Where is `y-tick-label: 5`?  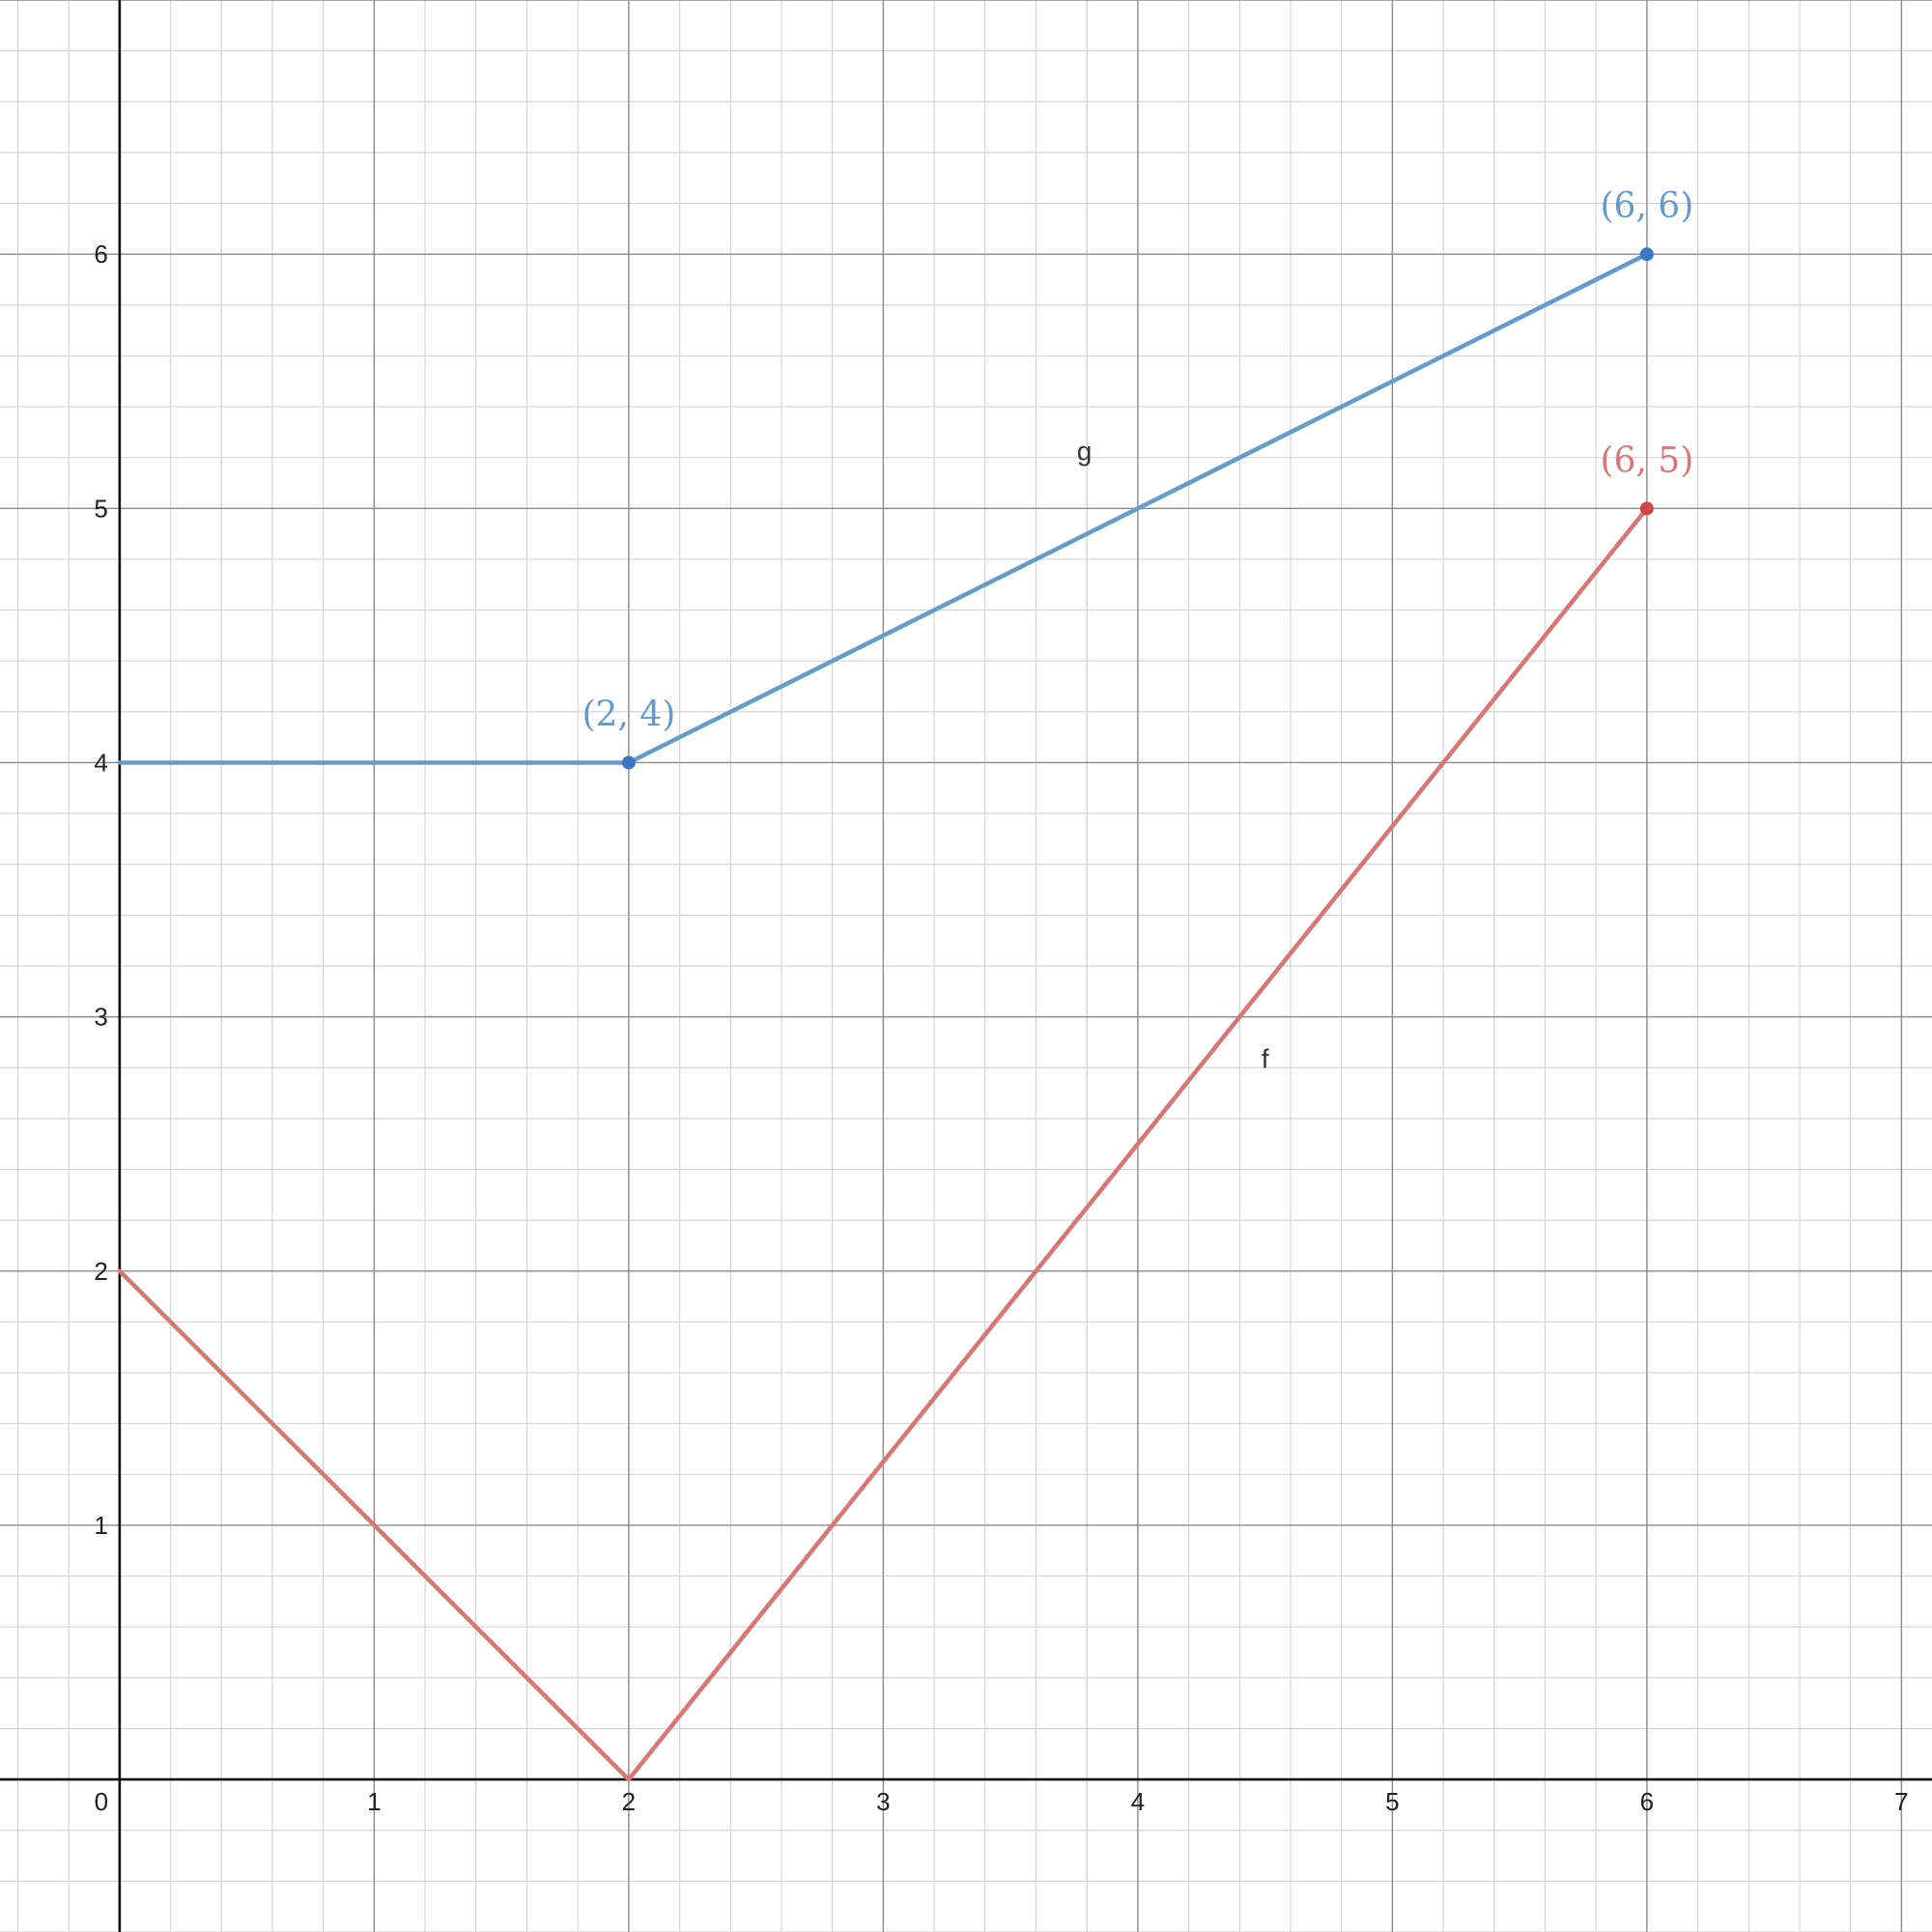
y-tick-label: 5 is located at coordinates (100, 508).